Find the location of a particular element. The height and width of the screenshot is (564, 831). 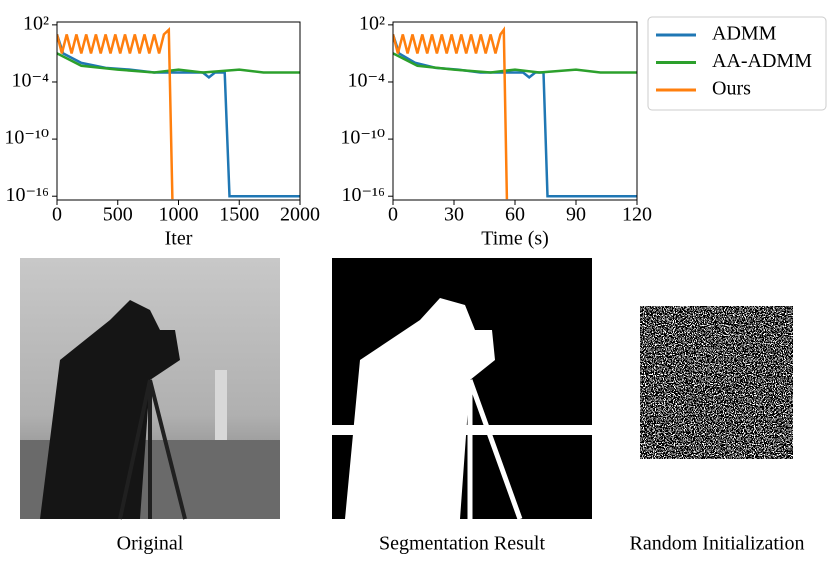

x-tick-label: 1000 is located at coordinates (179, 215).